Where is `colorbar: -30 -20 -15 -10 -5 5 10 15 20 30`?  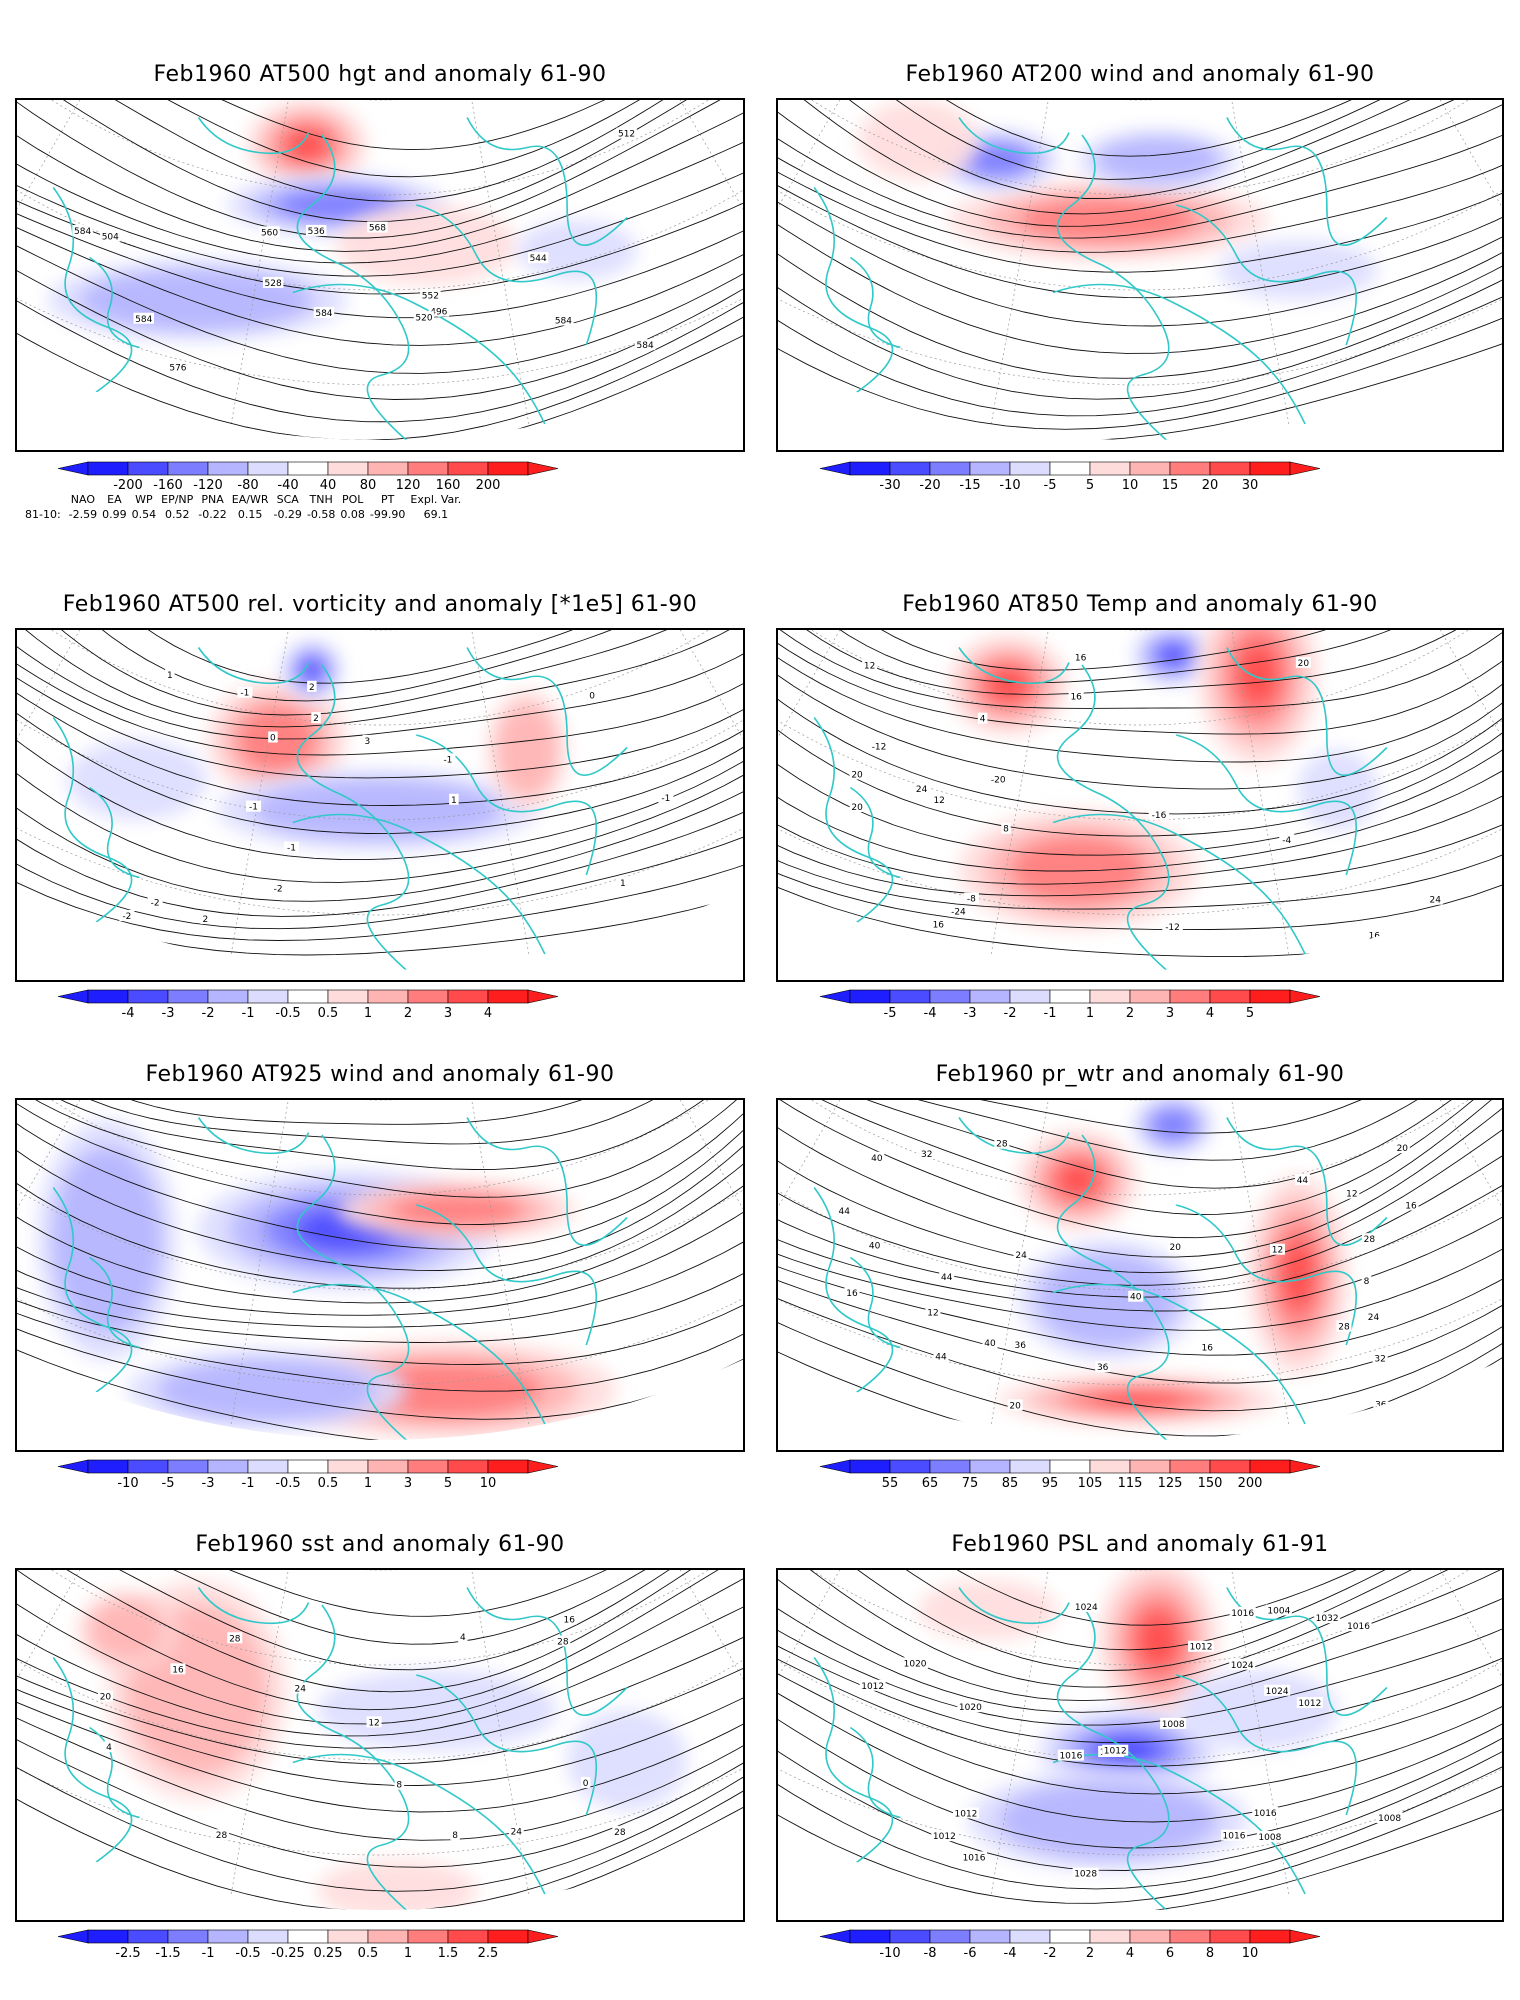
colorbar: -30 -20 -15 -10 -5 5 10 15 20 30 is located at coordinates (1144, 476).